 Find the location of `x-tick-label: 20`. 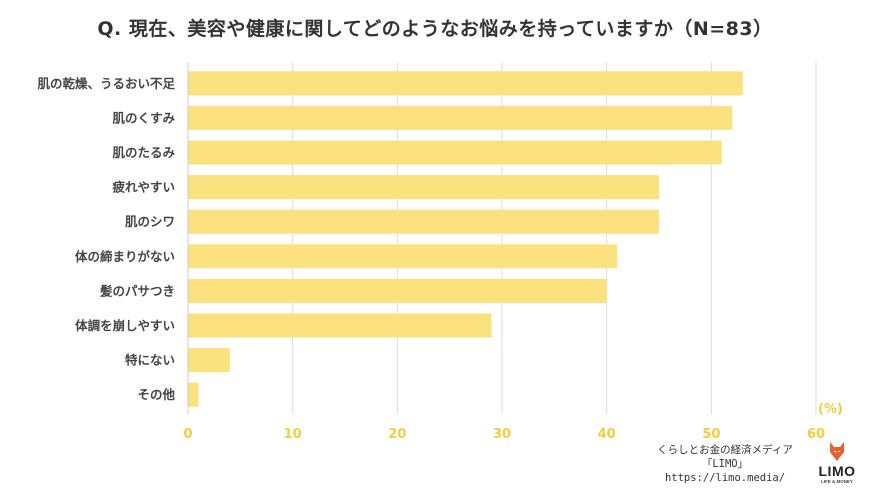

x-tick-label: 20 is located at coordinates (397, 434).